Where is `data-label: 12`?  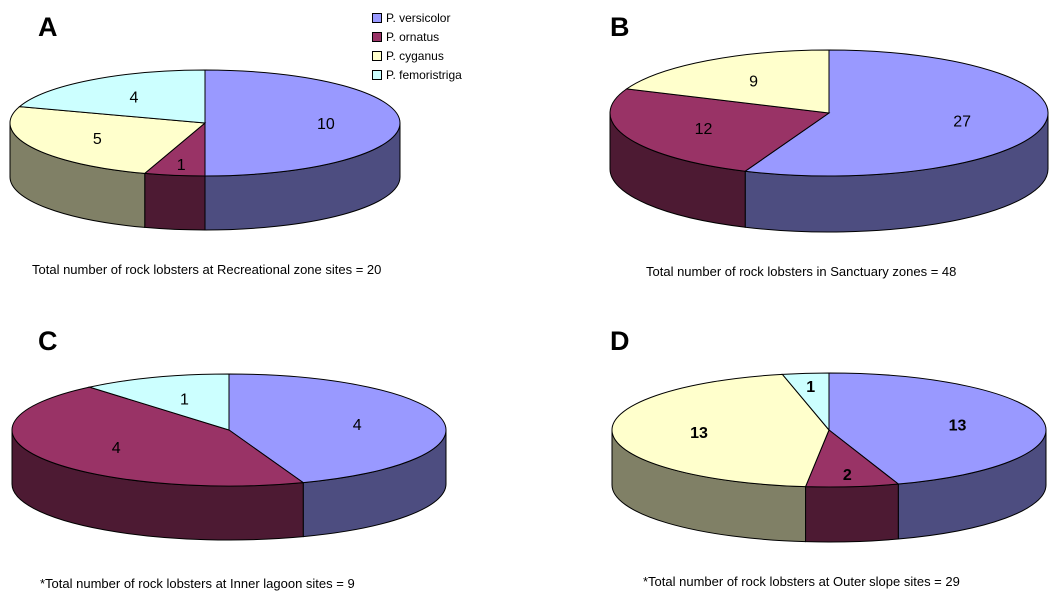
data-label: 12 is located at coordinates (704, 129).